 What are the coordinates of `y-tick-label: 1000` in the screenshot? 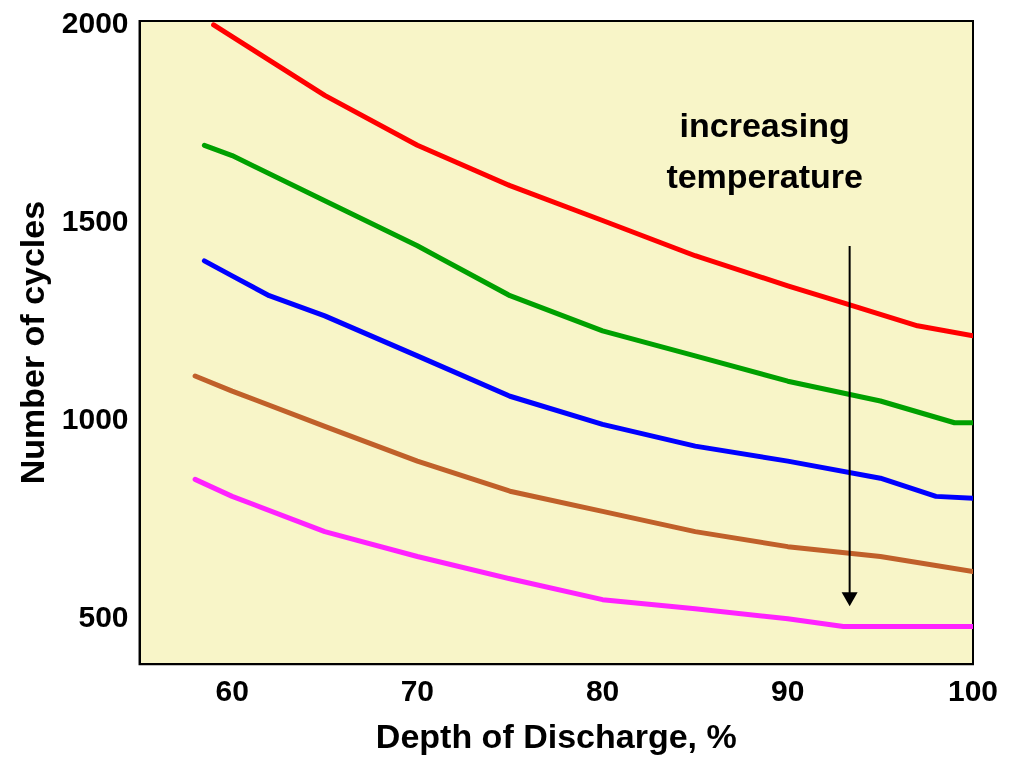 It's located at (95, 419).